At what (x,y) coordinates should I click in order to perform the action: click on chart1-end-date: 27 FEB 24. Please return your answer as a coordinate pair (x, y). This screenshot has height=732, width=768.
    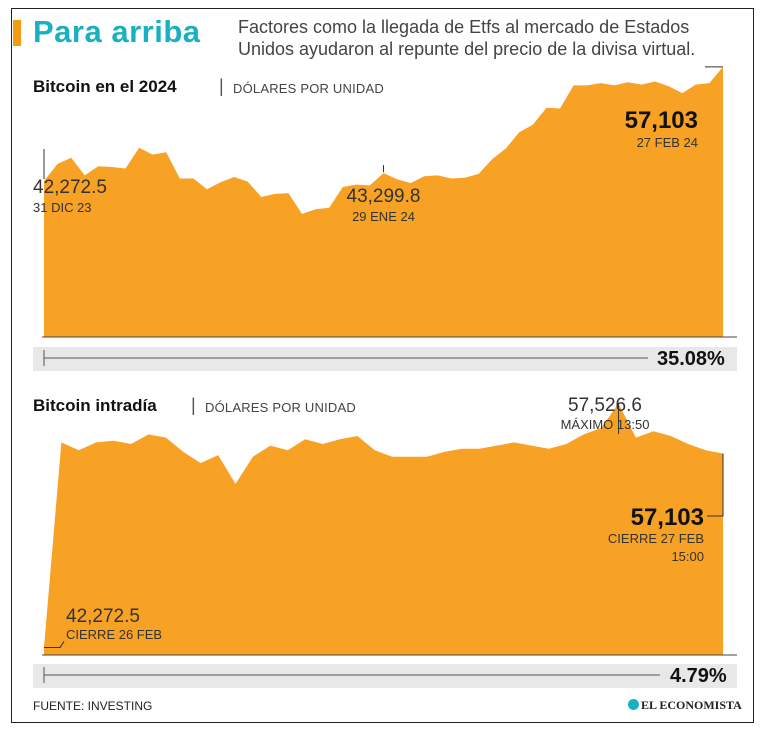
    Looking at the image, I should click on (667, 142).